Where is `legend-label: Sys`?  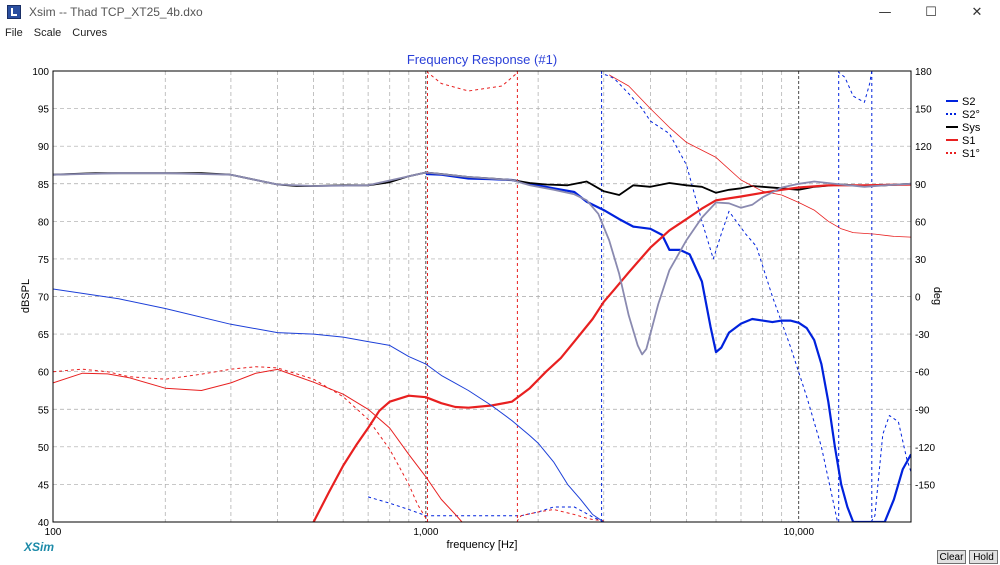 legend-label: Sys is located at coordinates (971, 128).